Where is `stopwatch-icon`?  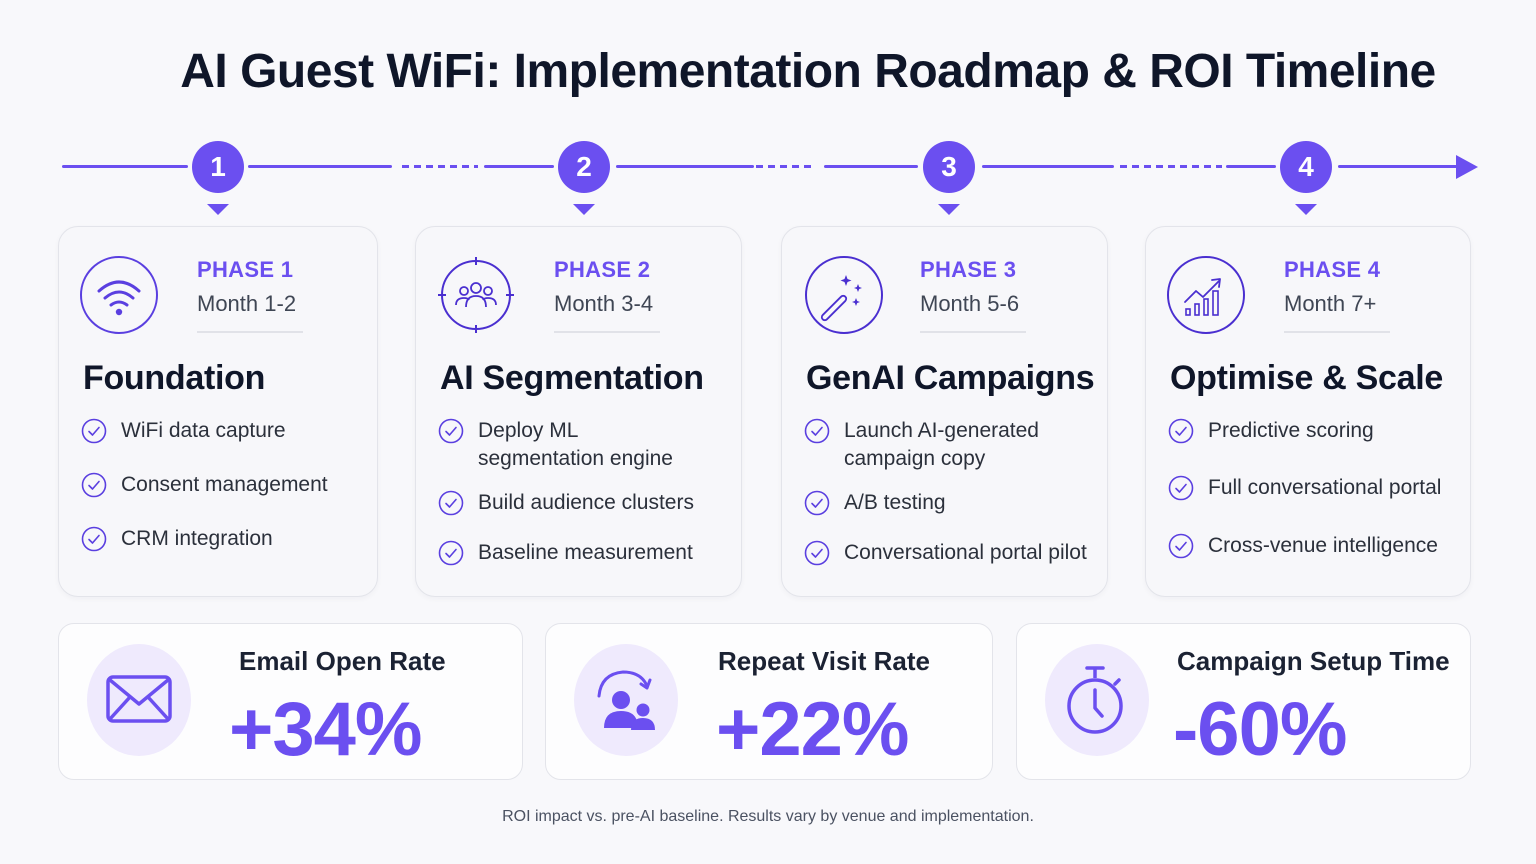
stopwatch-icon is located at coordinates (1095, 700).